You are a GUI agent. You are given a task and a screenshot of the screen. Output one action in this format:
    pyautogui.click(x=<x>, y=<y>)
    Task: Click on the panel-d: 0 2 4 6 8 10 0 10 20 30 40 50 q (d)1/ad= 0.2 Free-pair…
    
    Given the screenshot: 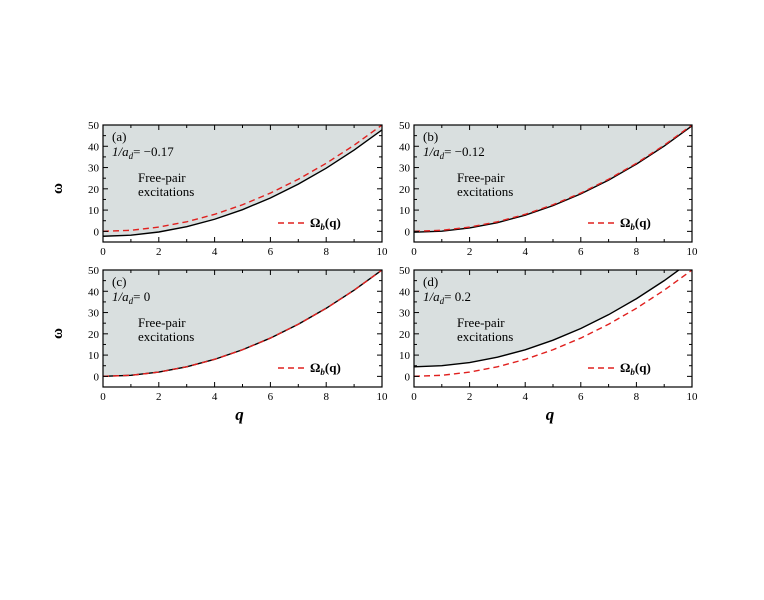 What is the action you would take?
    pyautogui.click(x=548, y=344)
    